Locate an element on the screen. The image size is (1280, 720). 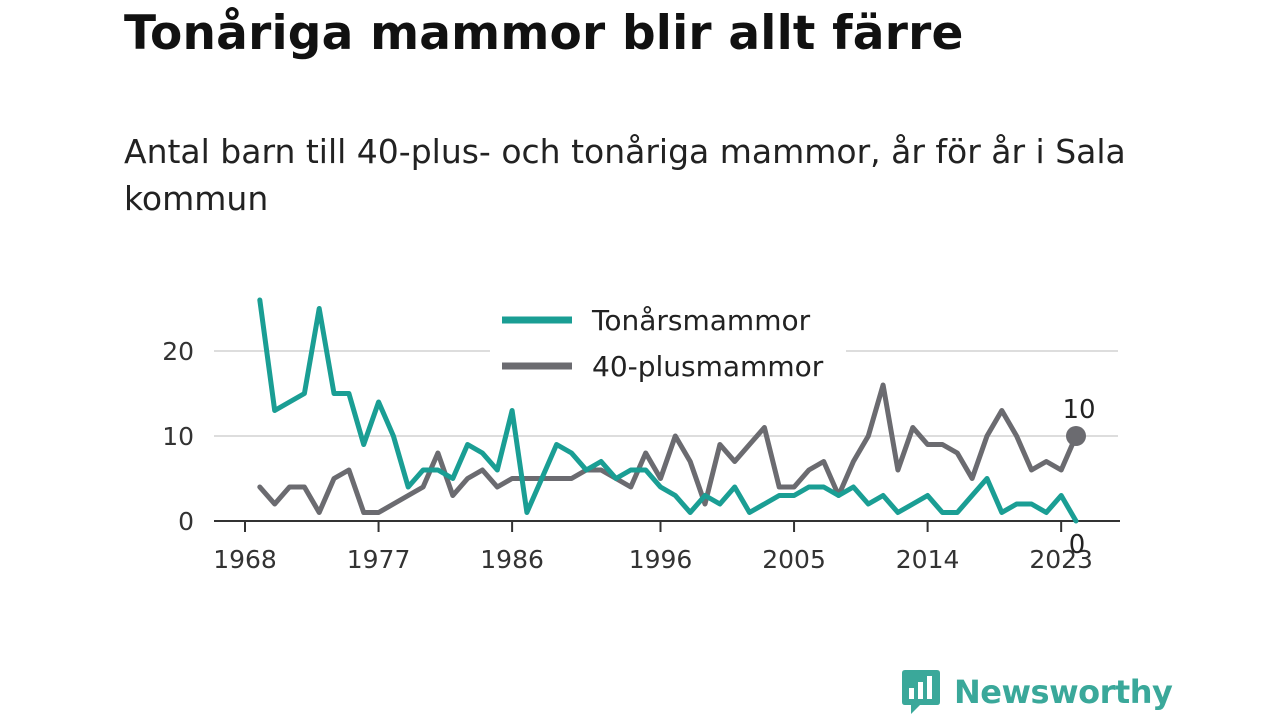
x-axis is located at coordinates (667, 526).